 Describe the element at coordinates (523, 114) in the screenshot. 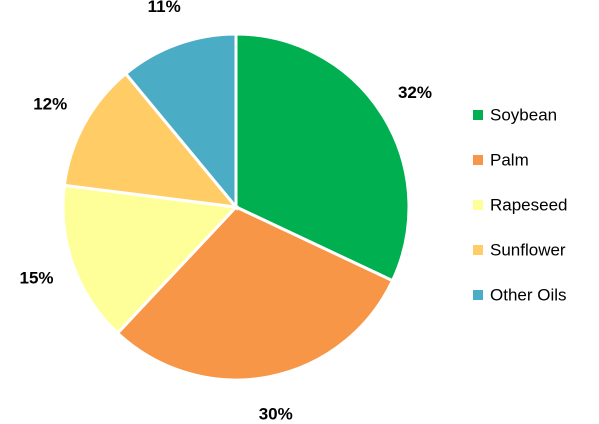

I see `legend-label: Soybean` at that location.